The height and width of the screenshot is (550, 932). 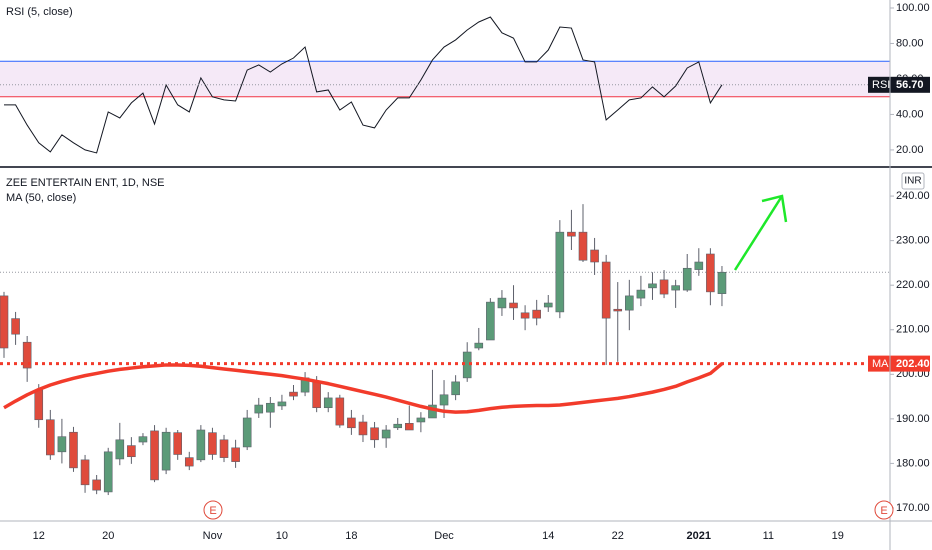 What do you see at coordinates (768, 536) in the screenshot?
I see `x-tick-label: 11` at bounding box center [768, 536].